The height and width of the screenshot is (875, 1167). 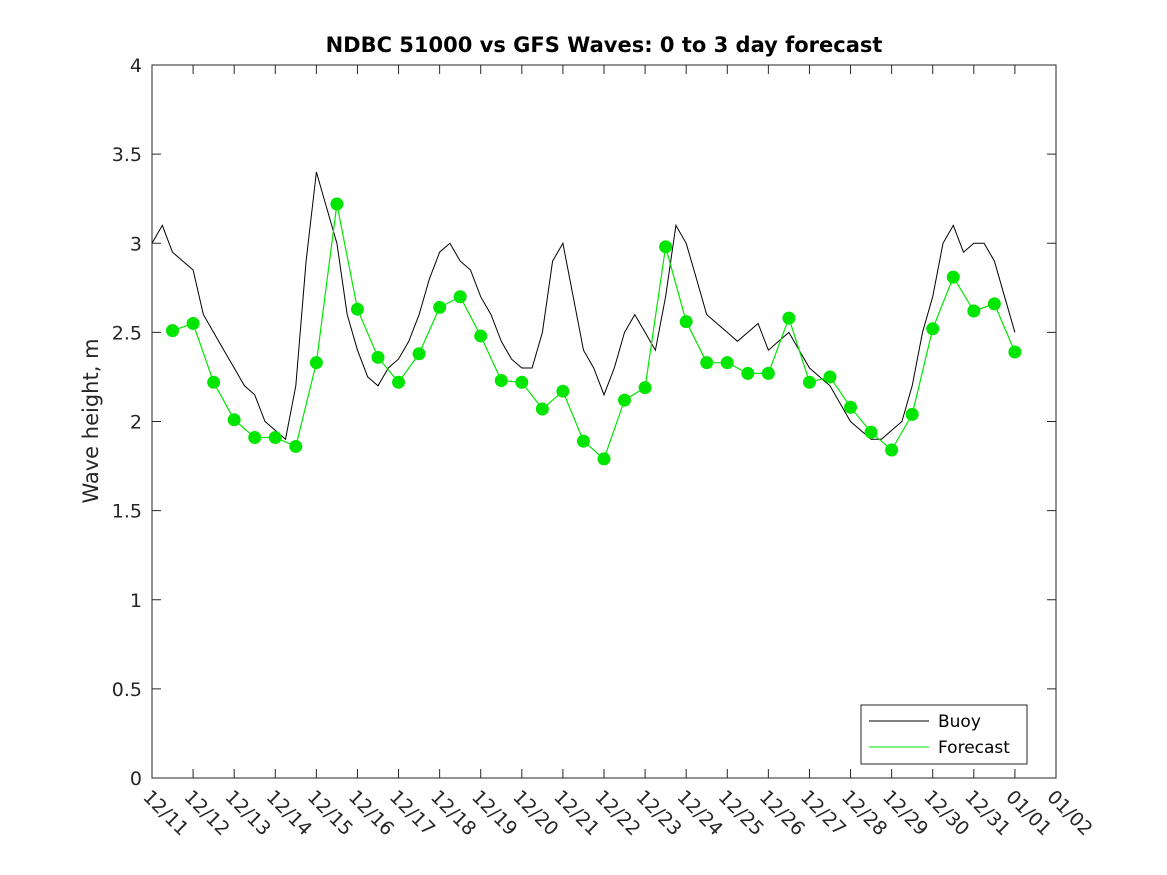 What do you see at coordinates (136, 779) in the screenshot?
I see `y-tick-label: 0` at bounding box center [136, 779].